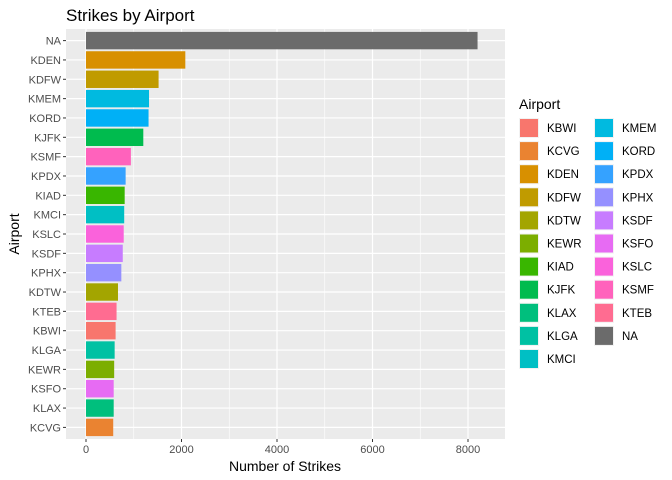 This screenshot has width=672, height=480. Describe the element at coordinates (48, 138) in the screenshot. I see `y-tick-label: KJFK` at that location.